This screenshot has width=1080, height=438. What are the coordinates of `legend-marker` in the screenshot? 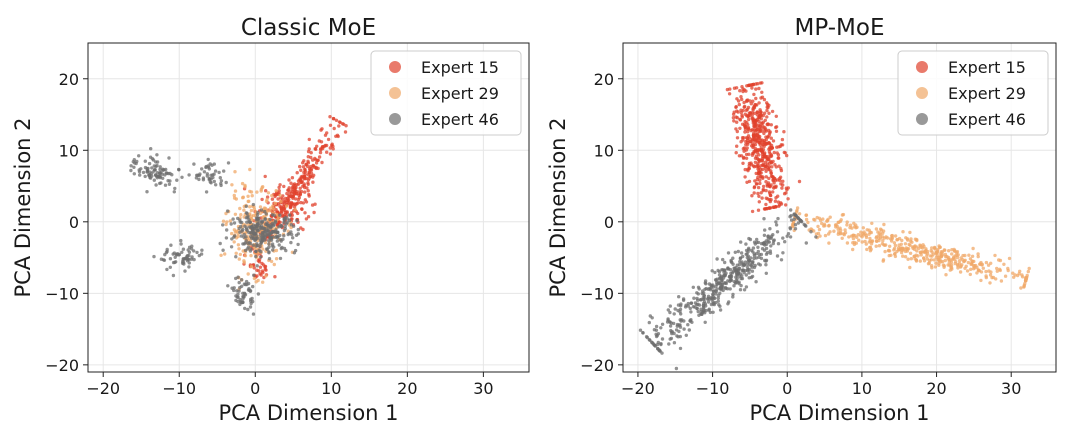 It's located at (922, 93).